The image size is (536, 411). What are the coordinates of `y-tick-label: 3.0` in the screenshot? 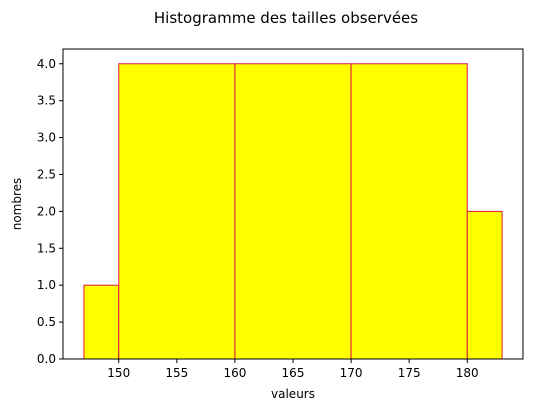 It's located at (46, 138).